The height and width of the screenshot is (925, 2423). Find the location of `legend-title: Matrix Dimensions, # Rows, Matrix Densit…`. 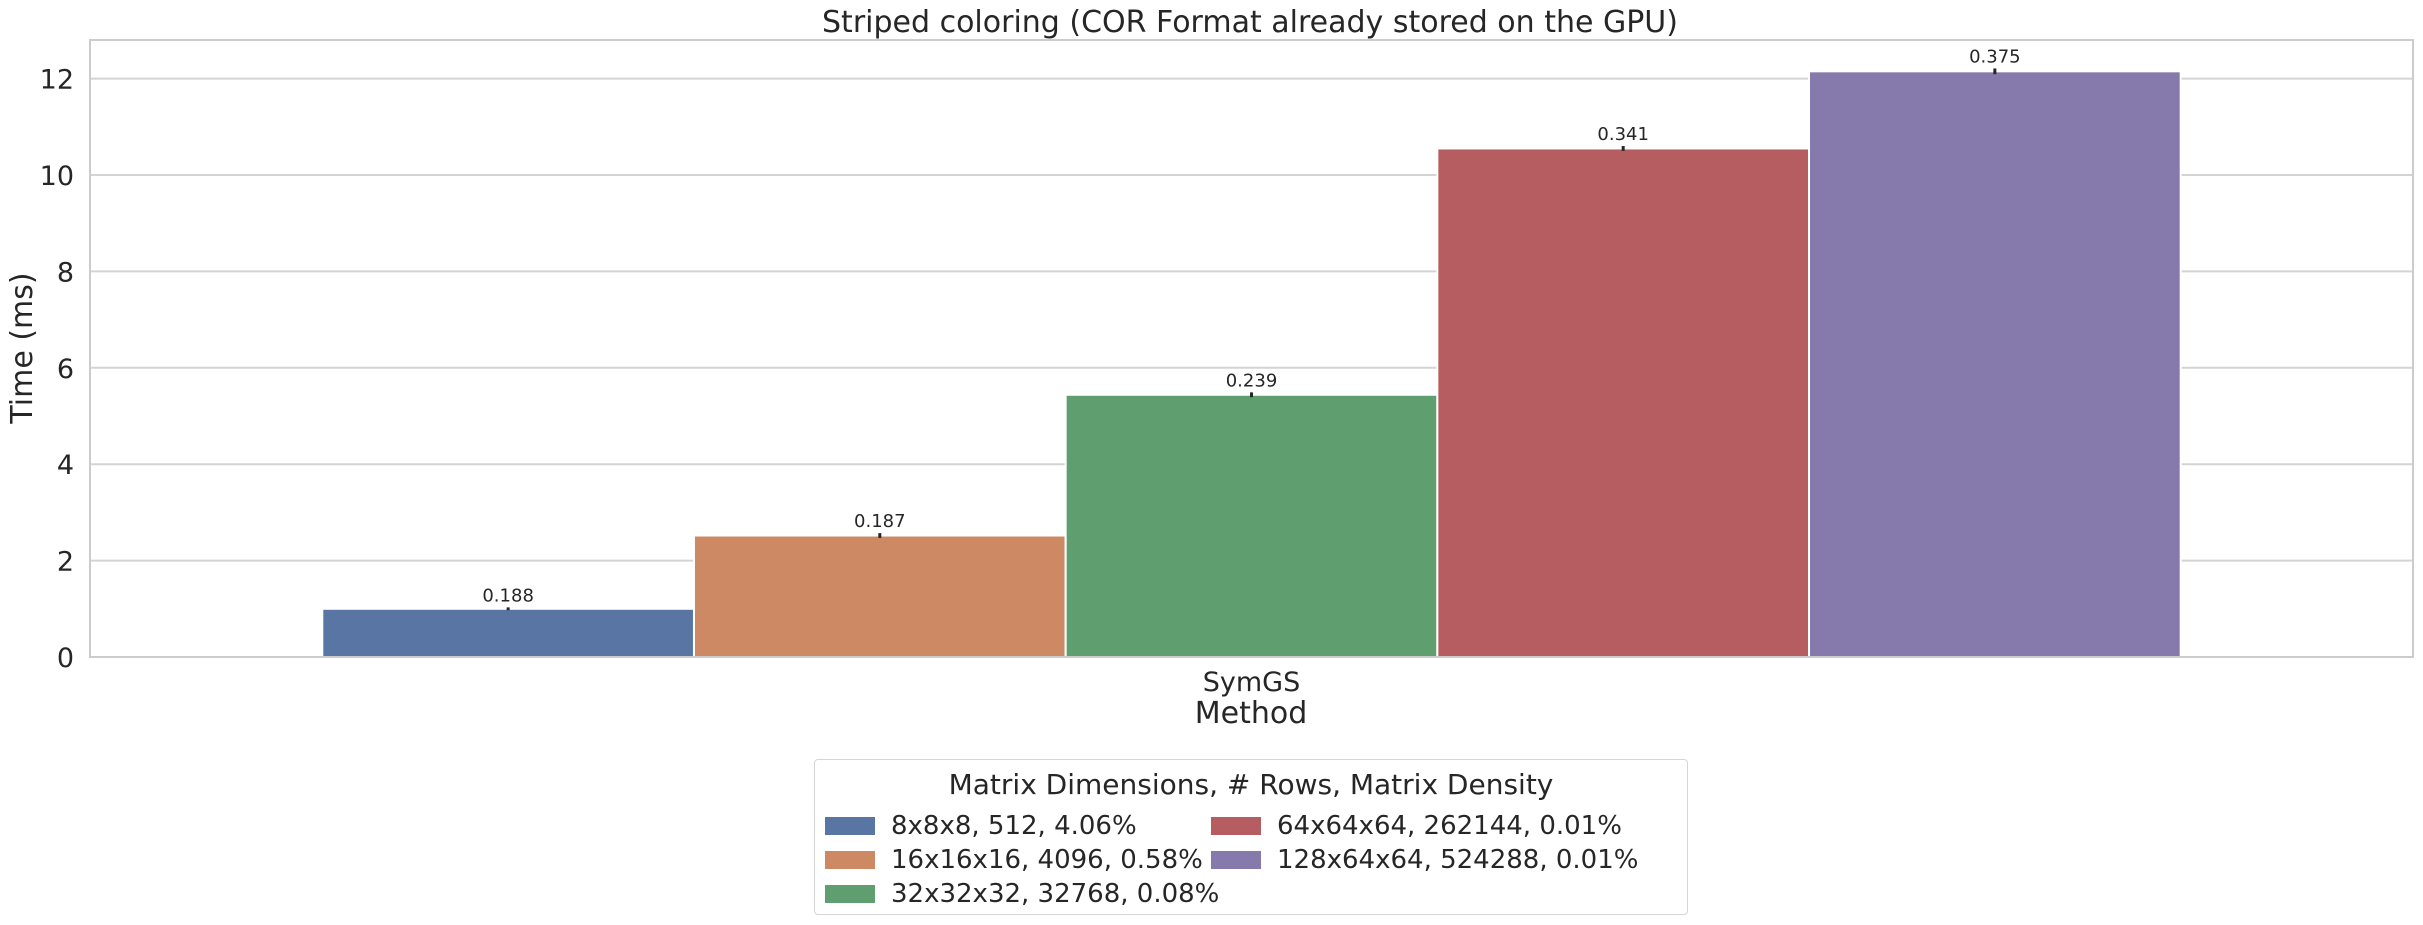

legend-title: Matrix Dimensions, # Rows, Matrix Densit… is located at coordinates (1251, 784).